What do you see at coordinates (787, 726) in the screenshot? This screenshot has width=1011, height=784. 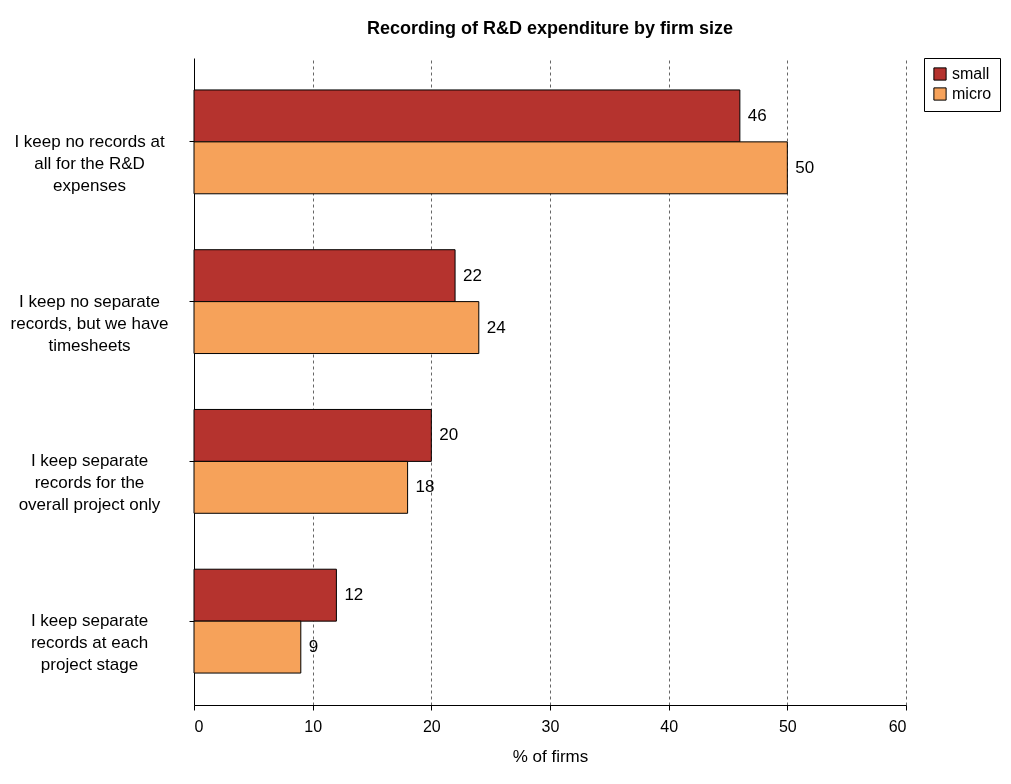 I see `x-tick-label: 50` at bounding box center [787, 726].